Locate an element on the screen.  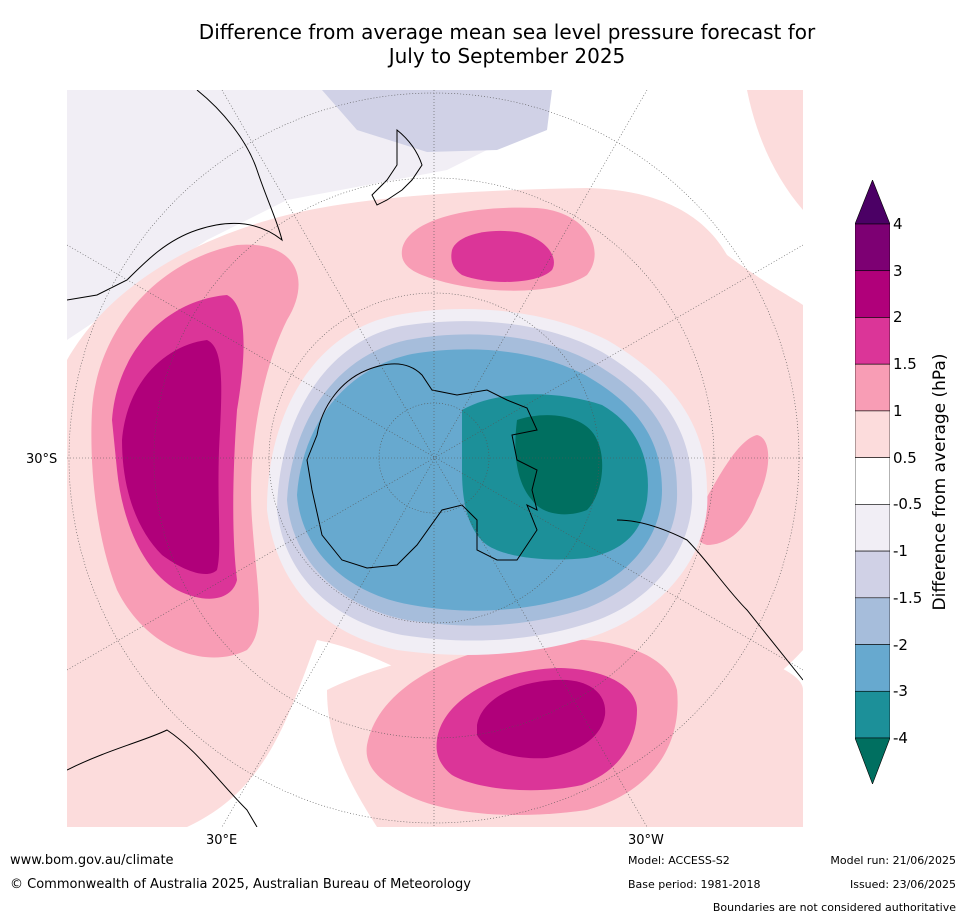
contour-pink-east is located at coordinates (731, 490).